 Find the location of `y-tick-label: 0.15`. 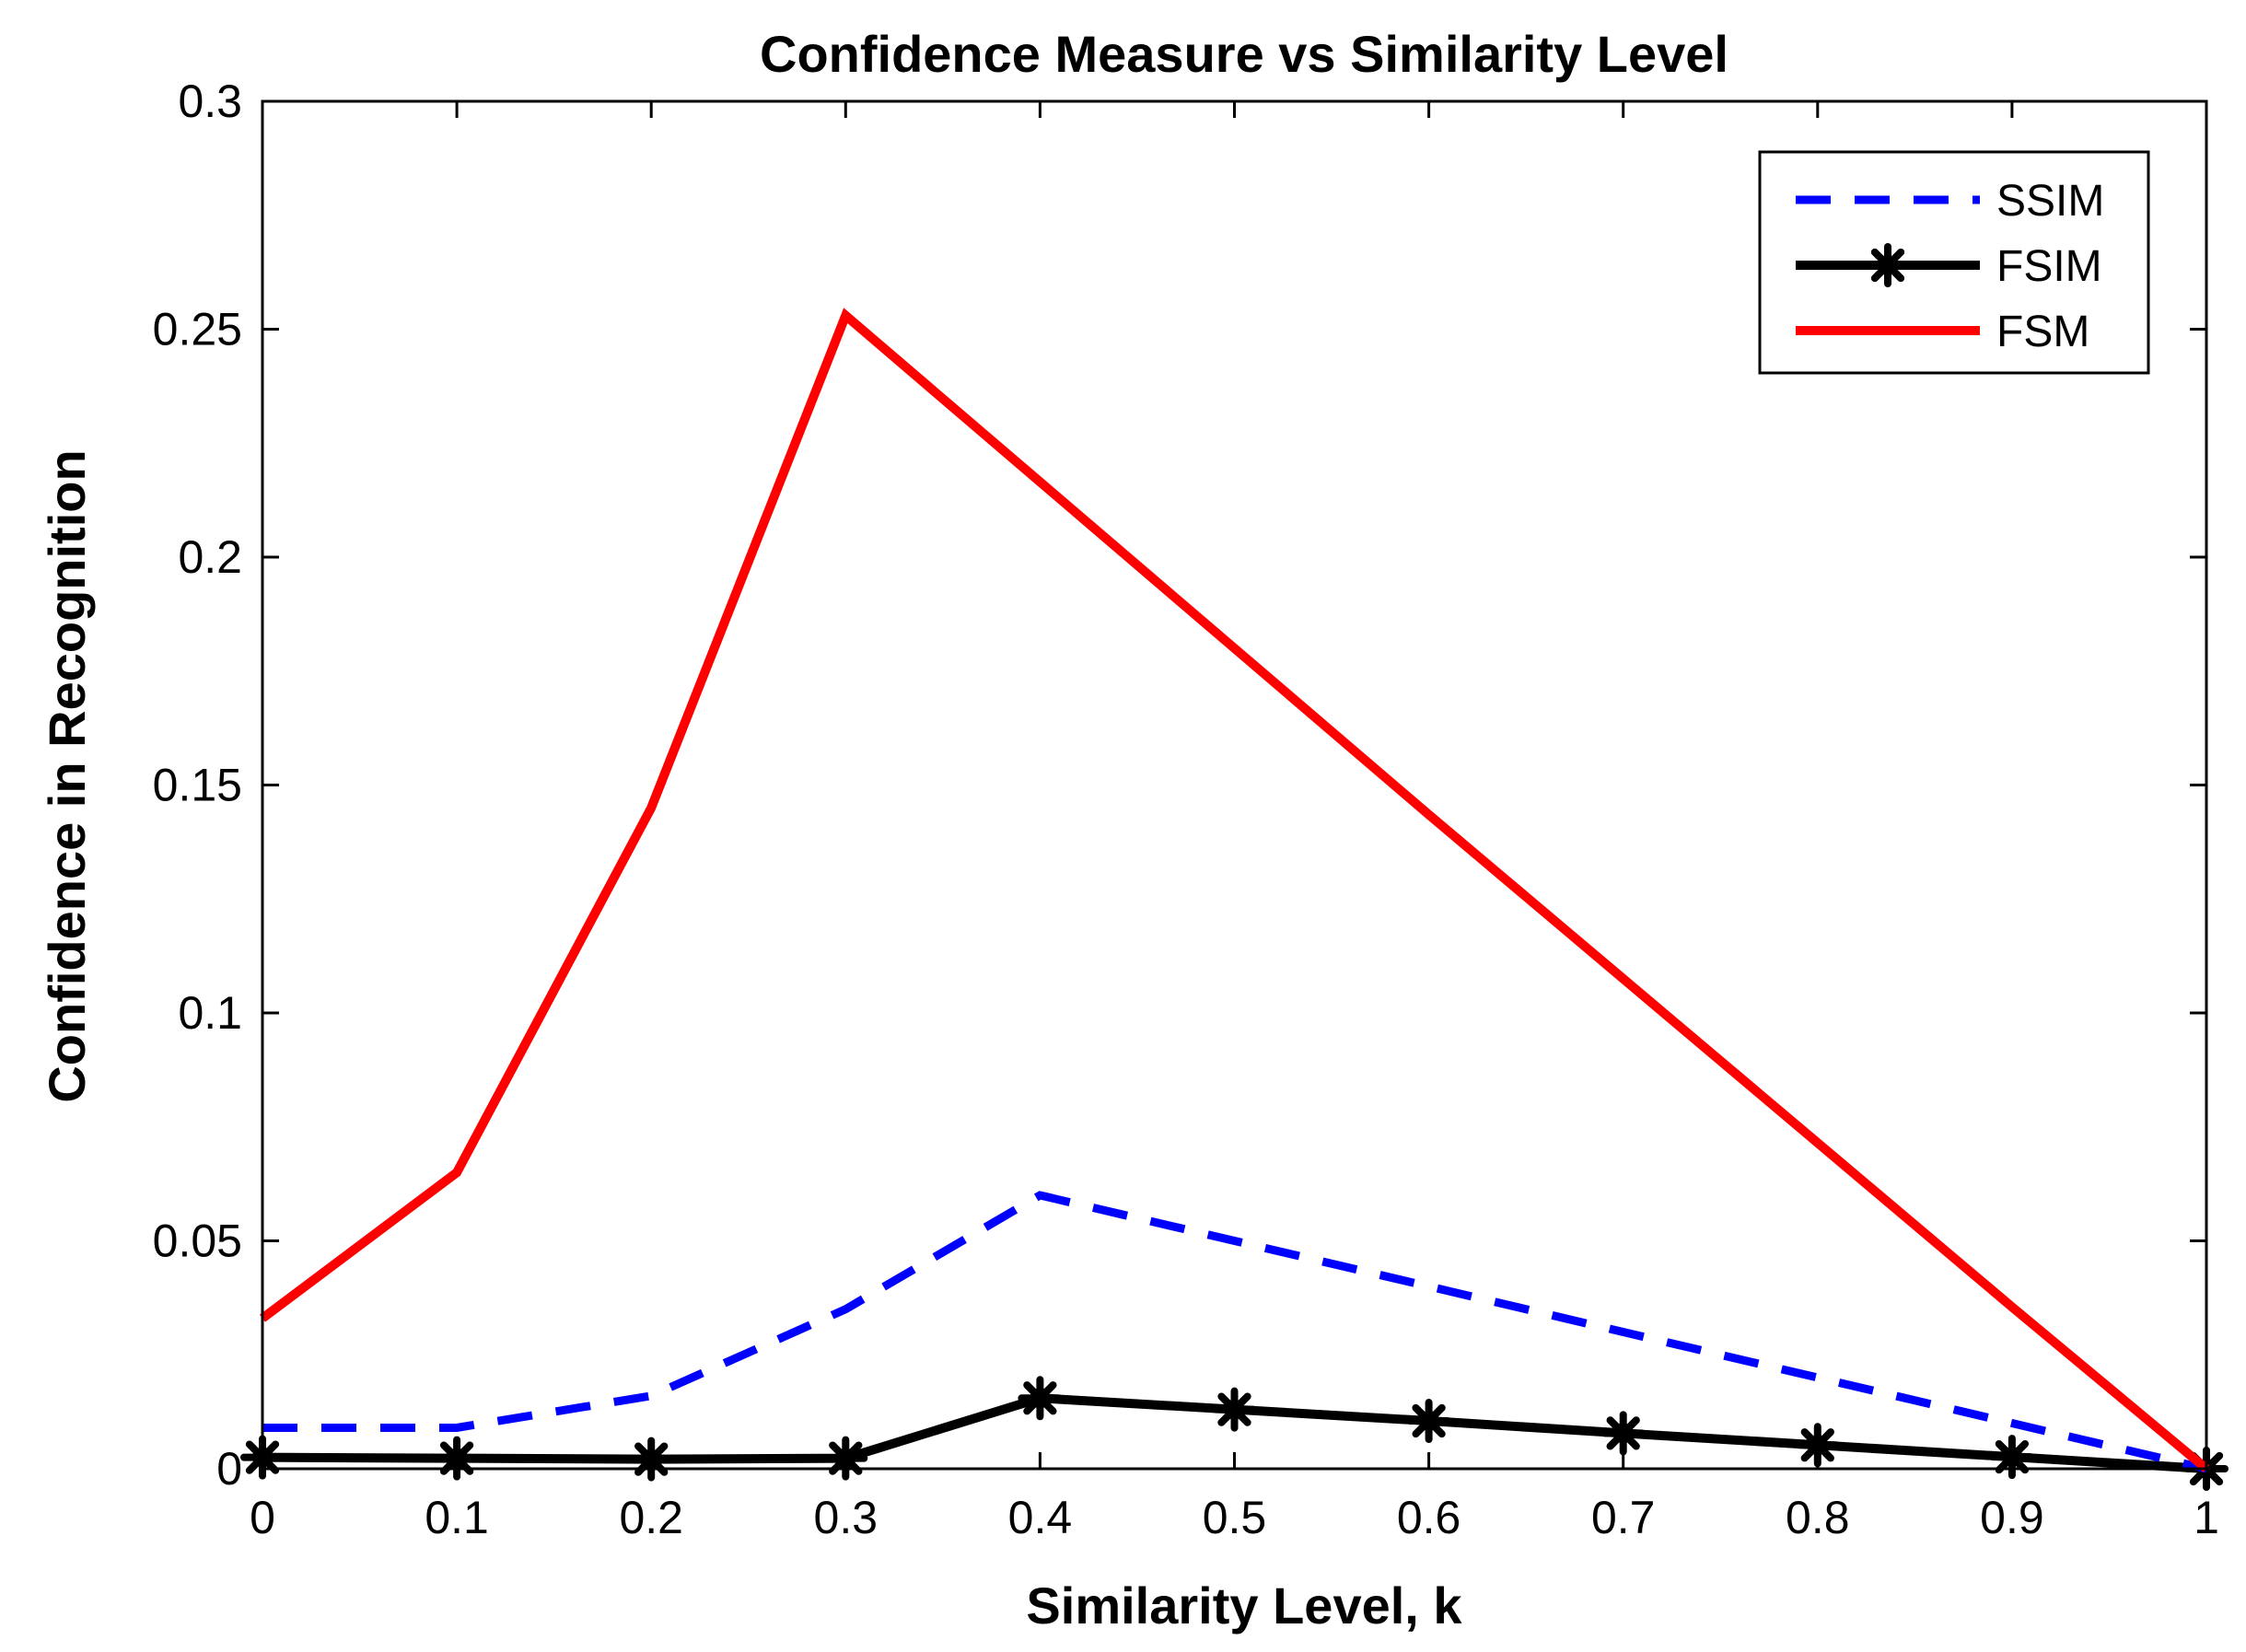

y-tick-label: 0.15 is located at coordinates (197, 785).